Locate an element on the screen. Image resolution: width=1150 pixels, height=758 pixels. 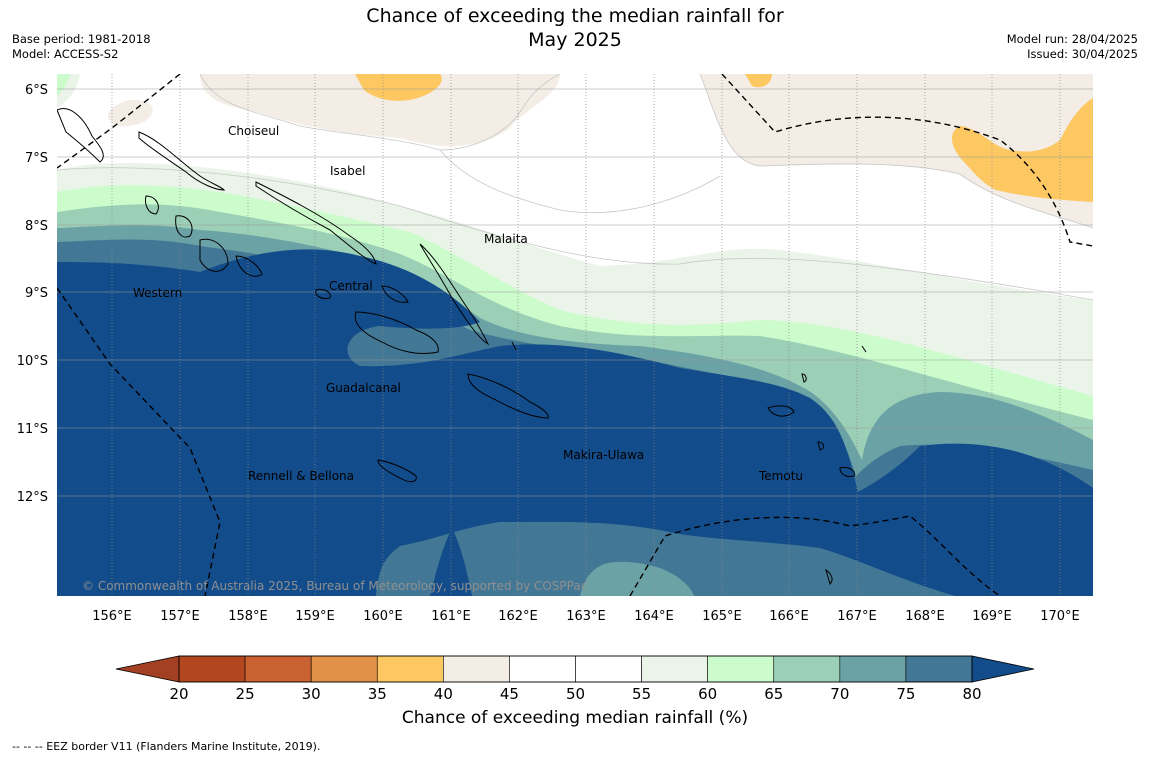
colorbar-tick-label: 80 is located at coordinates (971, 694).